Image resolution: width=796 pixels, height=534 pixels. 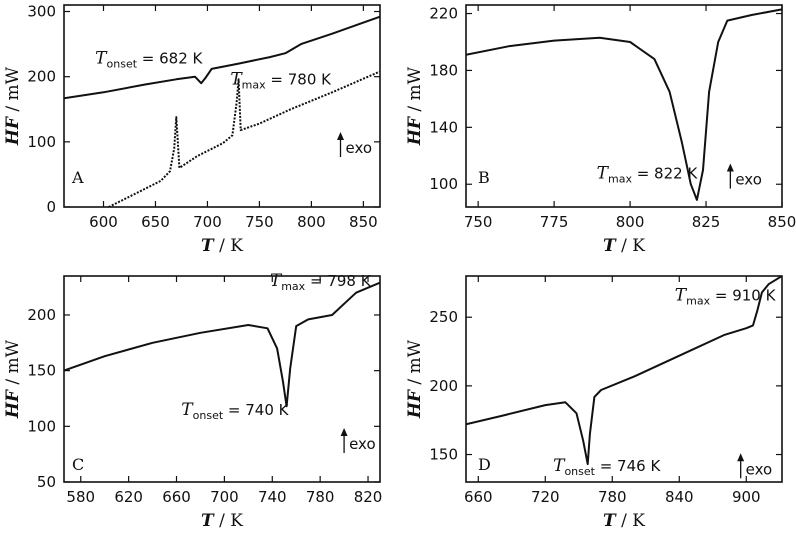 I want to click on peak-annotation: Tmax = 910 K, so click(x=726, y=297).